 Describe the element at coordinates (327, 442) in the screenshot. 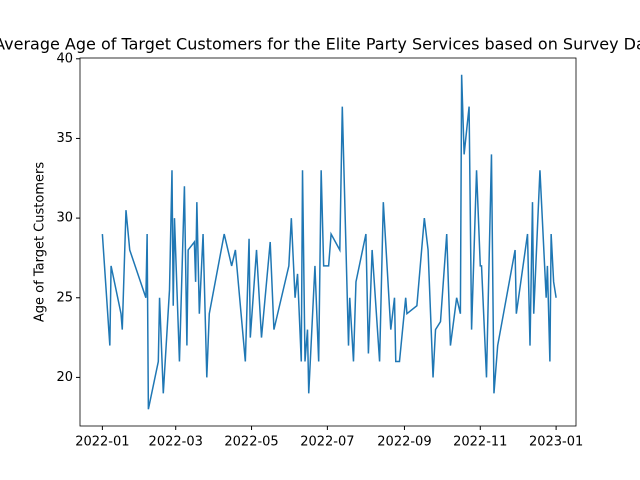

I see `x-tick-label: 2022-07` at that location.